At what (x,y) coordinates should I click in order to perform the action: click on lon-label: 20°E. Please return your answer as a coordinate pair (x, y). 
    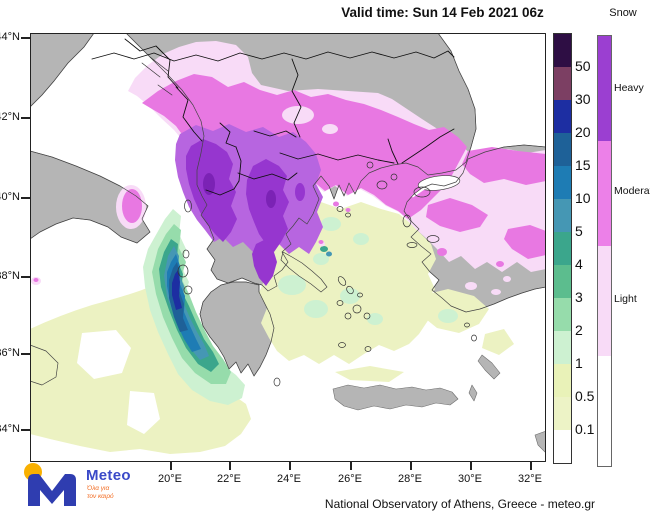
    Looking at the image, I should click on (170, 479).